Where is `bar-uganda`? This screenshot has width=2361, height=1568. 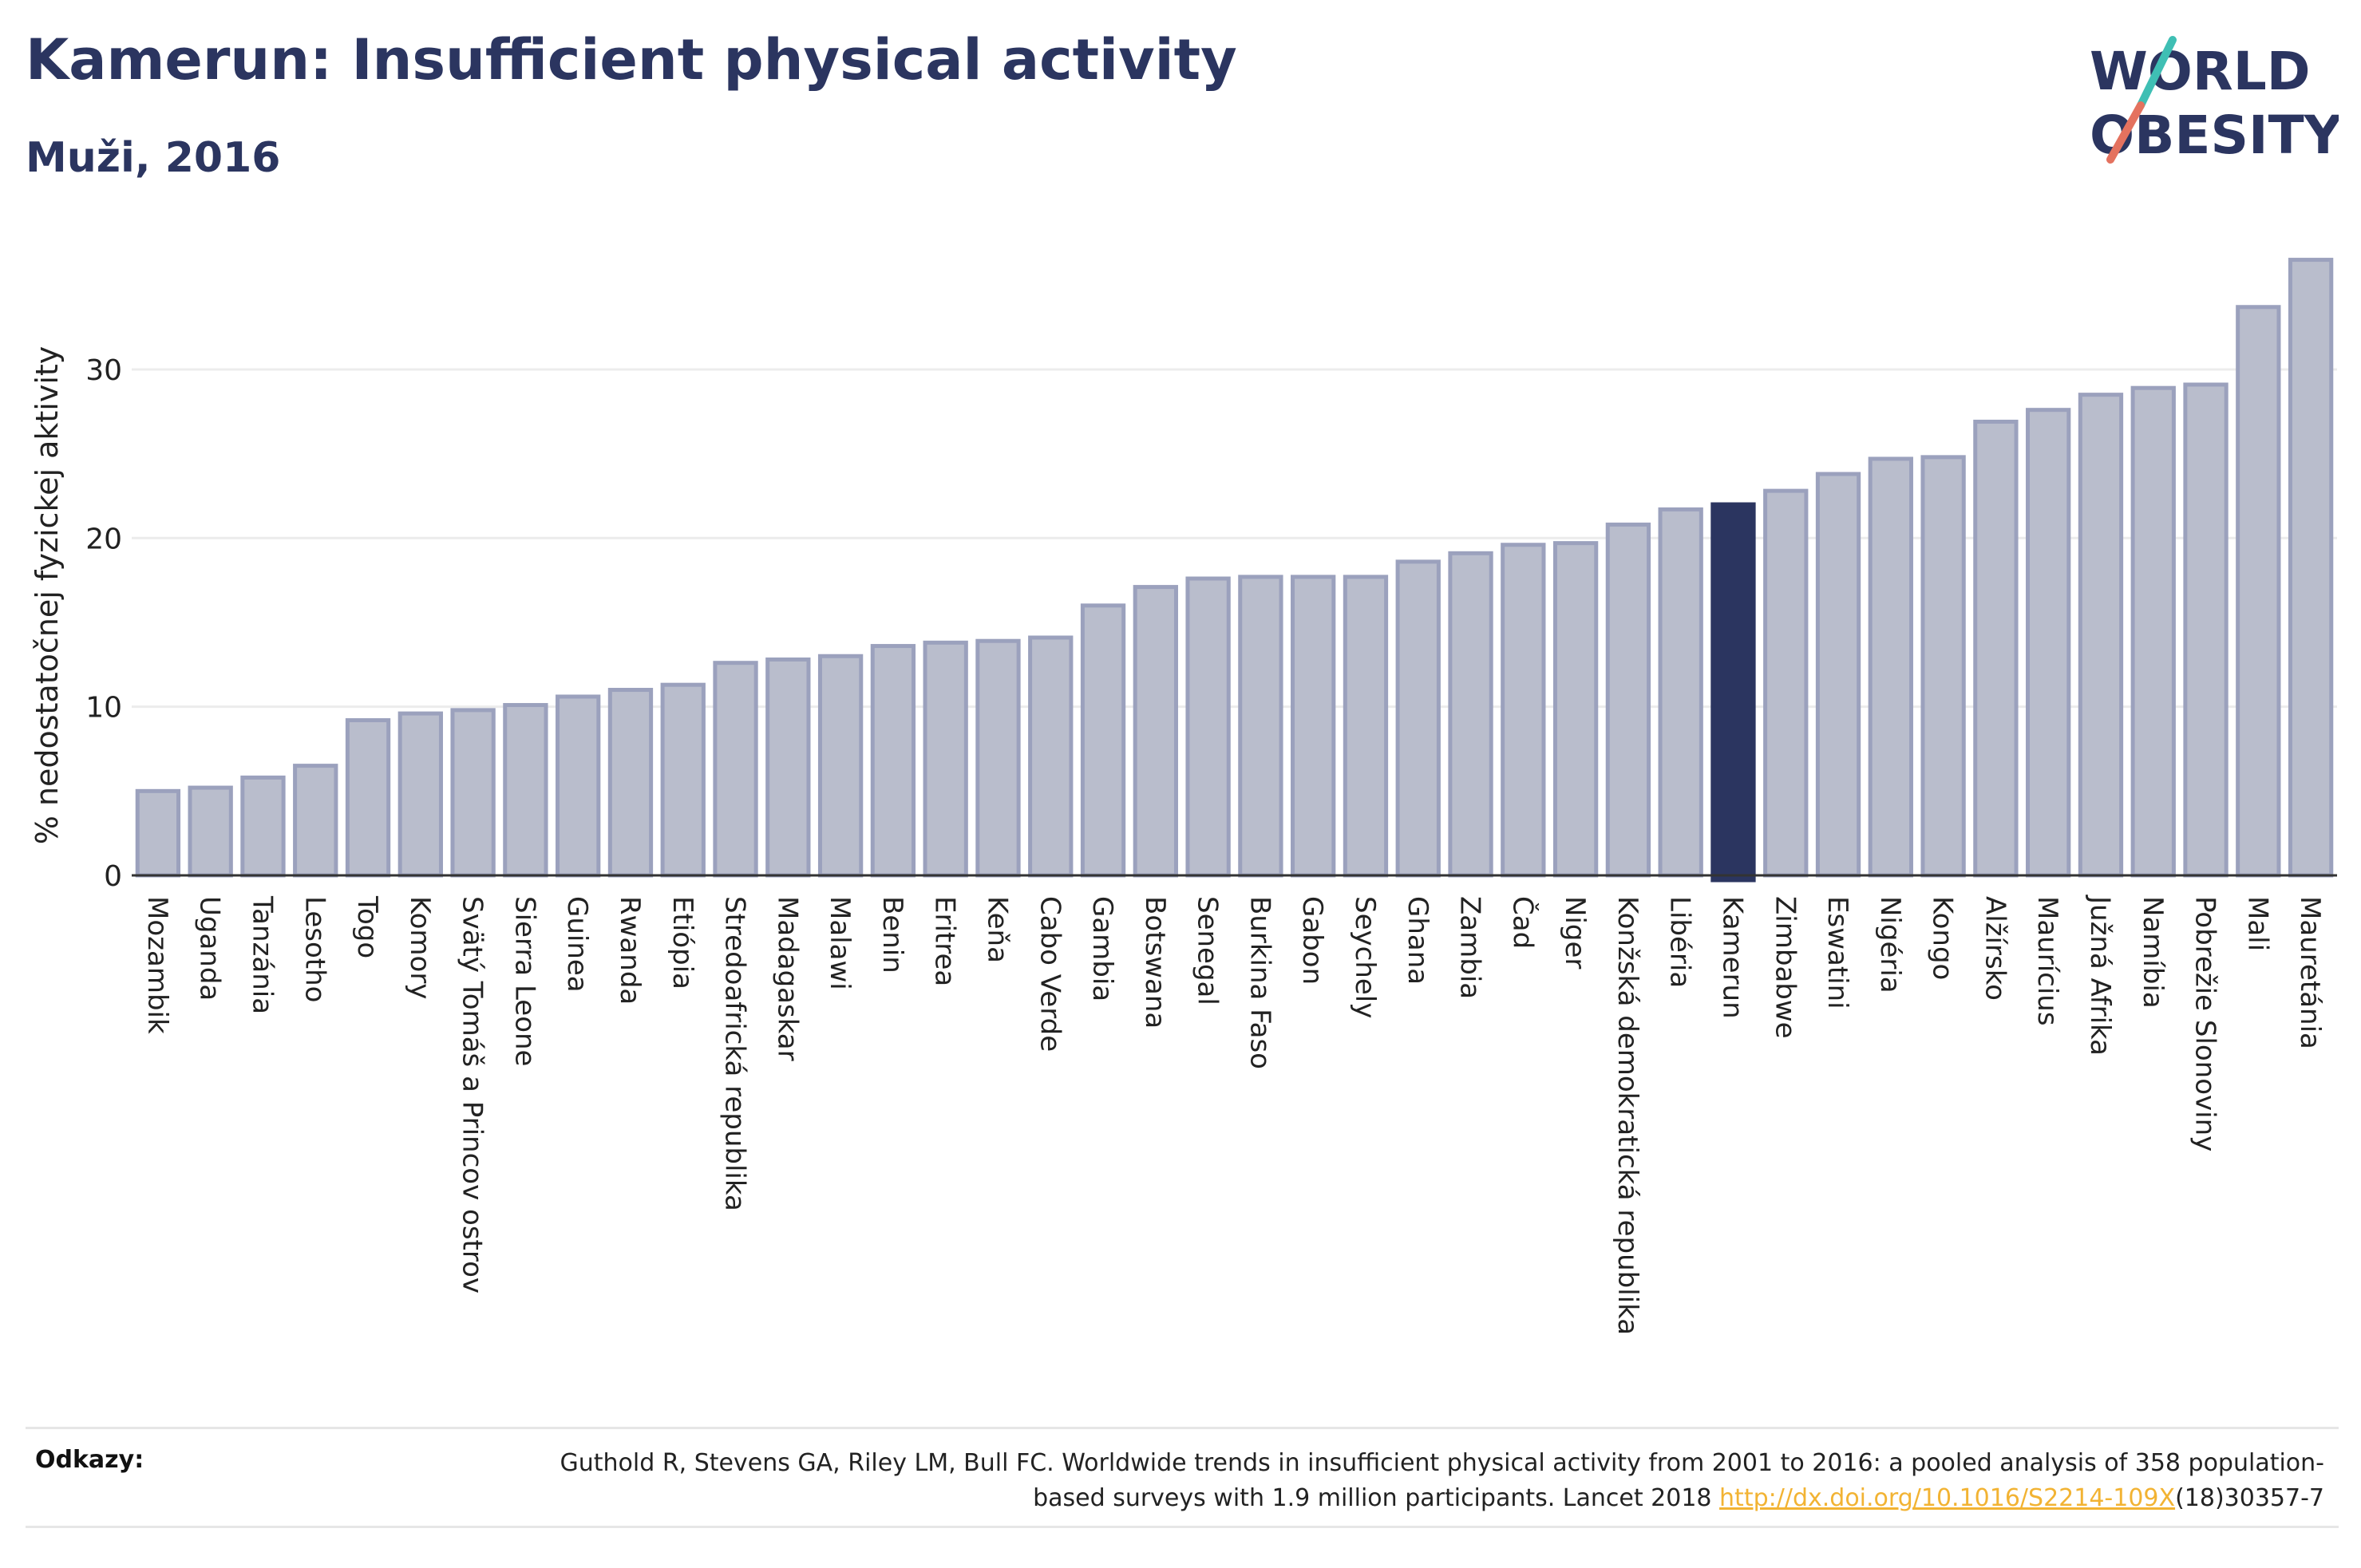
bar-uganda is located at coordinates (210, 831).